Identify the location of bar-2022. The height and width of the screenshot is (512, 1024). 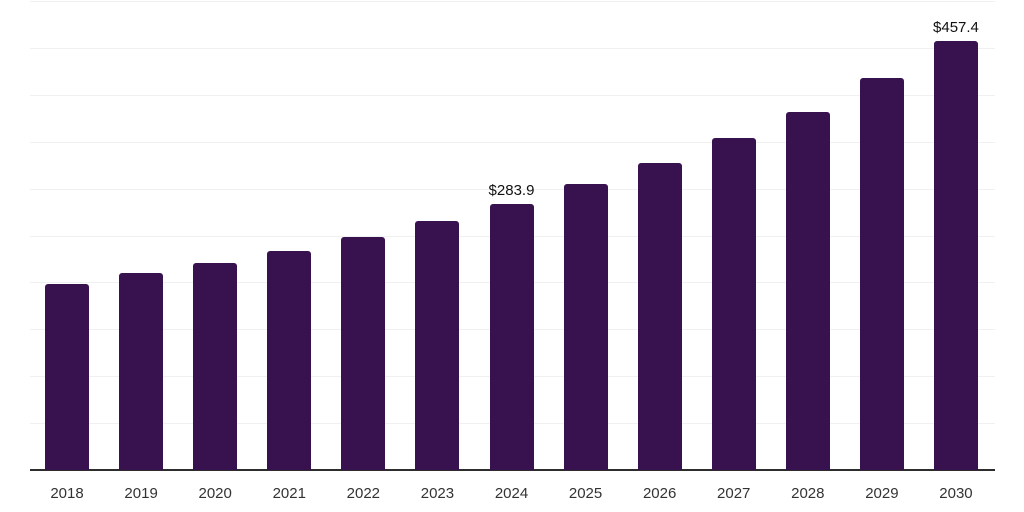
(363, 353).